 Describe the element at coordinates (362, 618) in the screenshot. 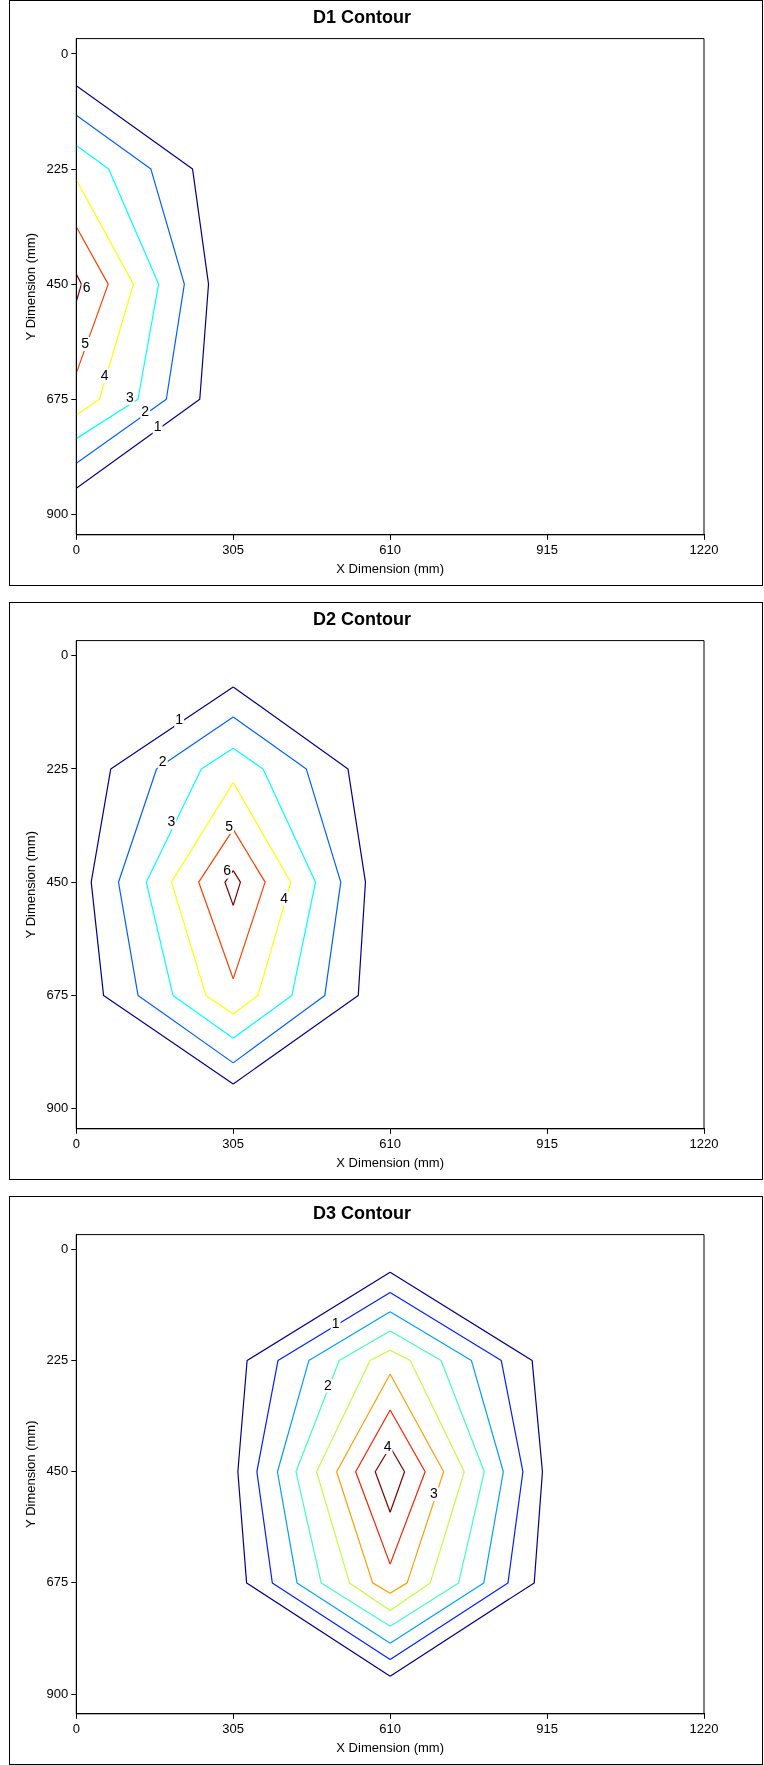

I see `chart-title: D2 Contour` at that location.